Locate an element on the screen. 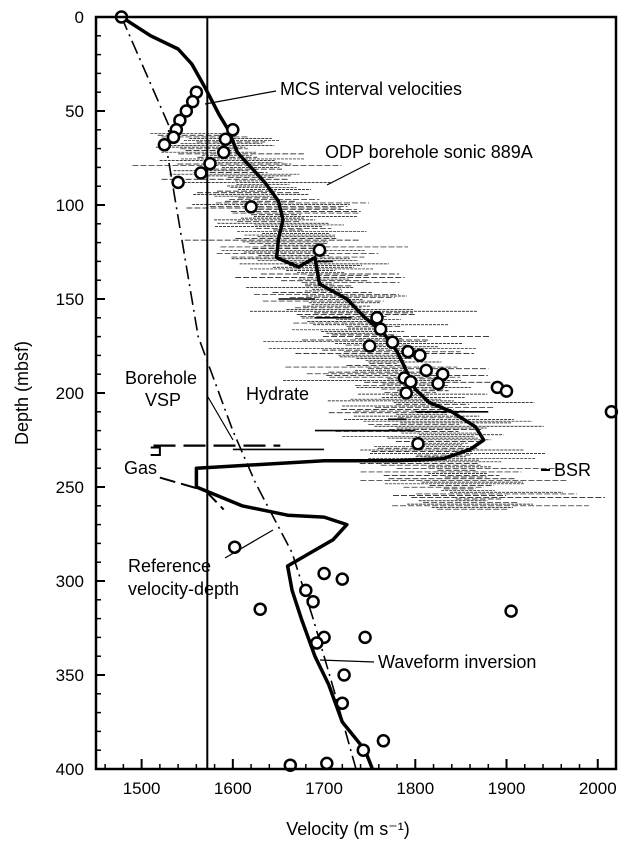  x-tick-label: 1700 is located at coordinates (324, 788).